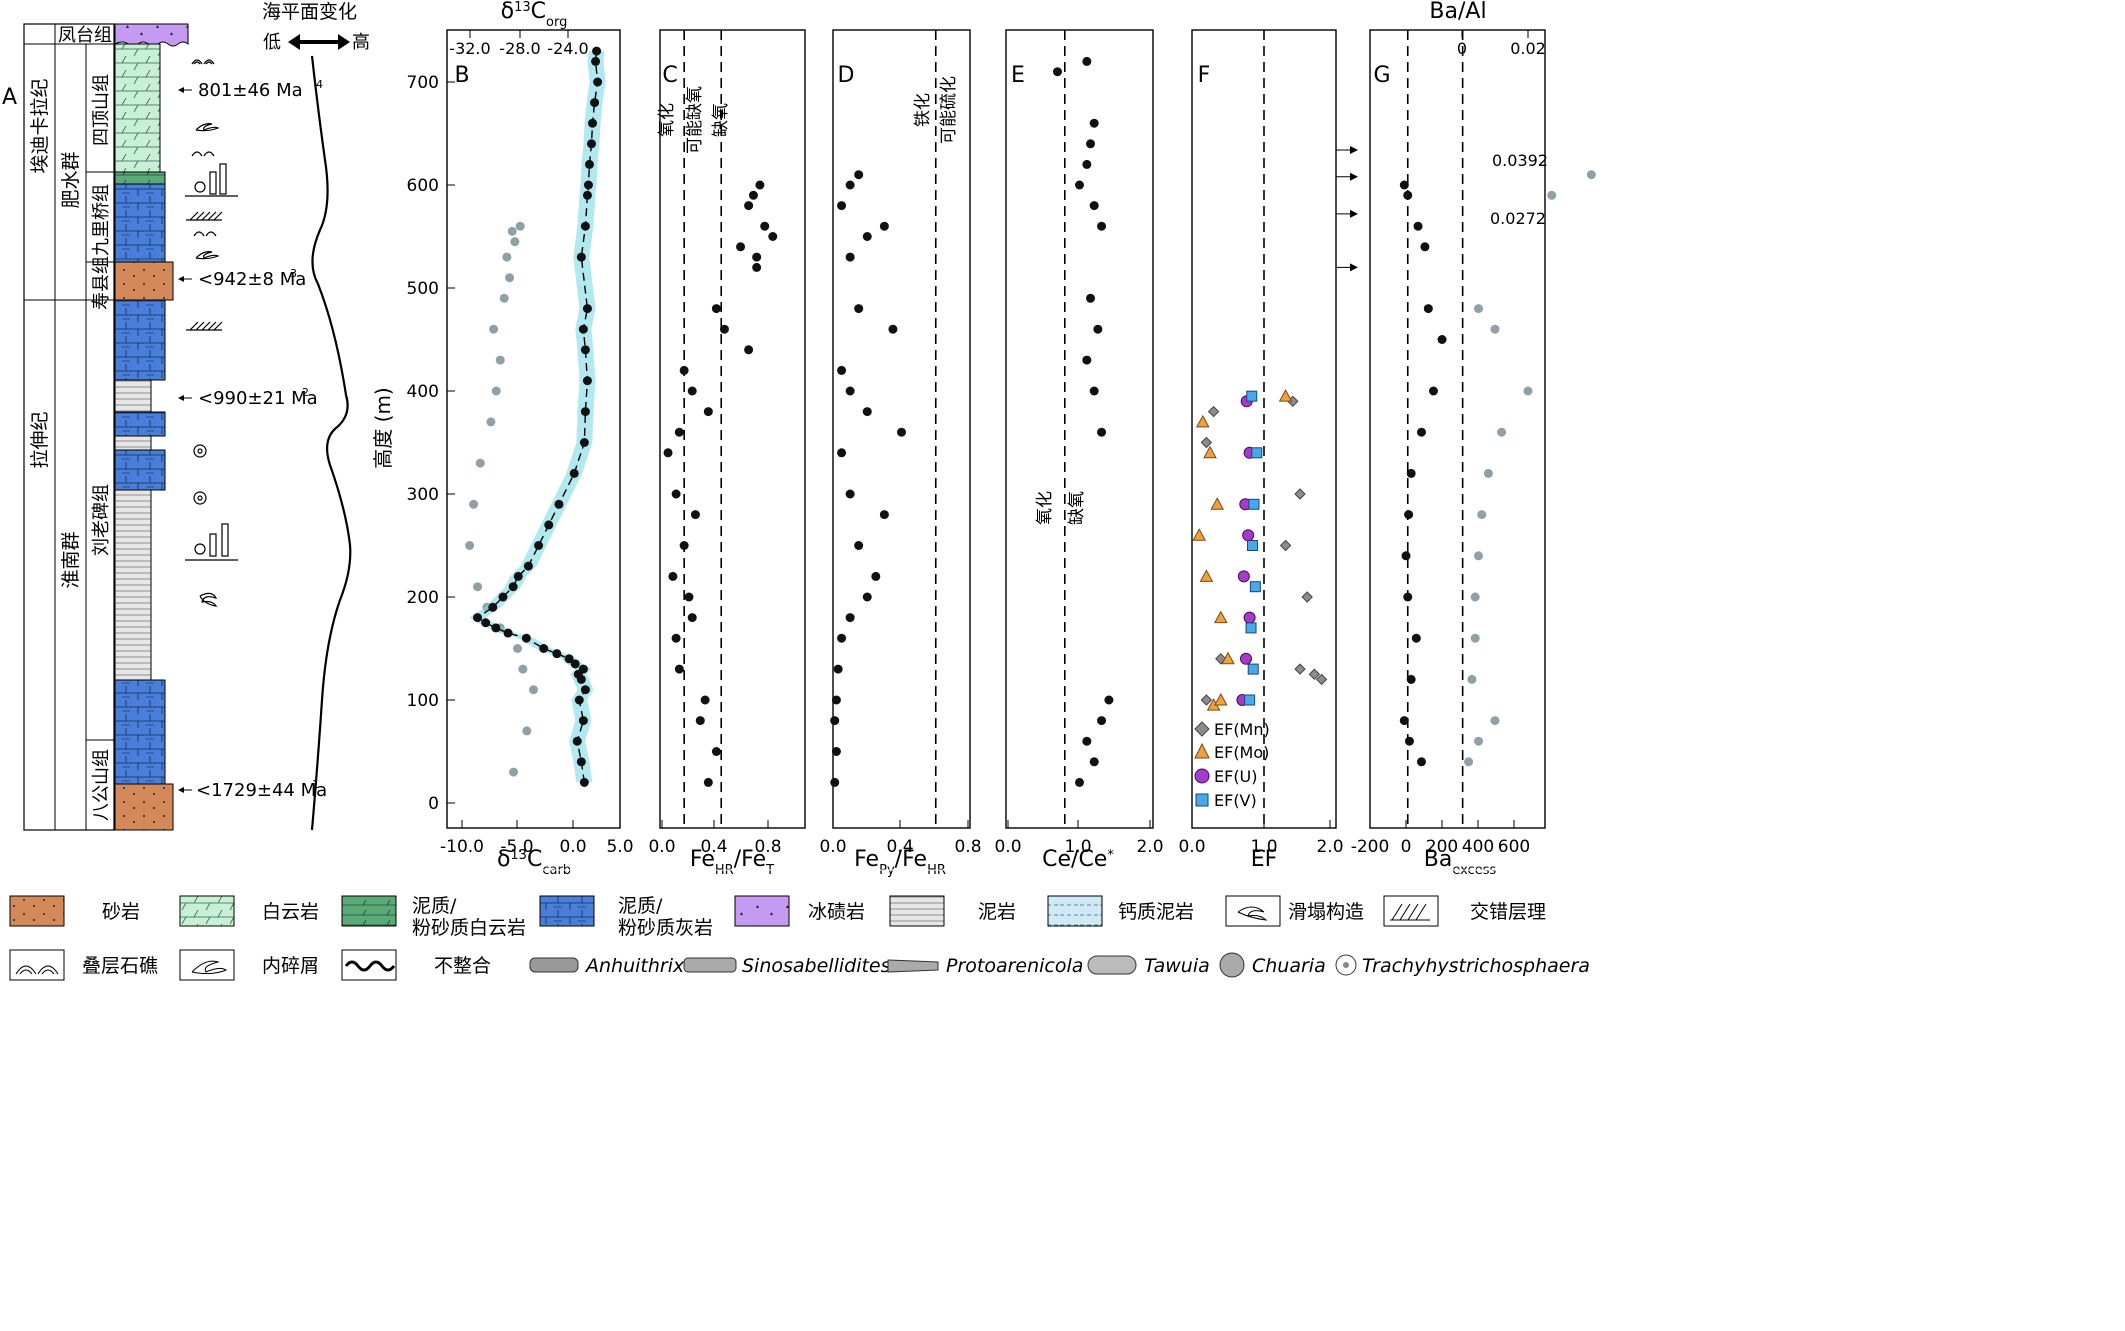 This screenshot has width=2125, height=1331. What do you see at coordinates (120, 966) in the screenshot?
I see `legend-label: 叠层石礁` at bounding box center [120, 966].